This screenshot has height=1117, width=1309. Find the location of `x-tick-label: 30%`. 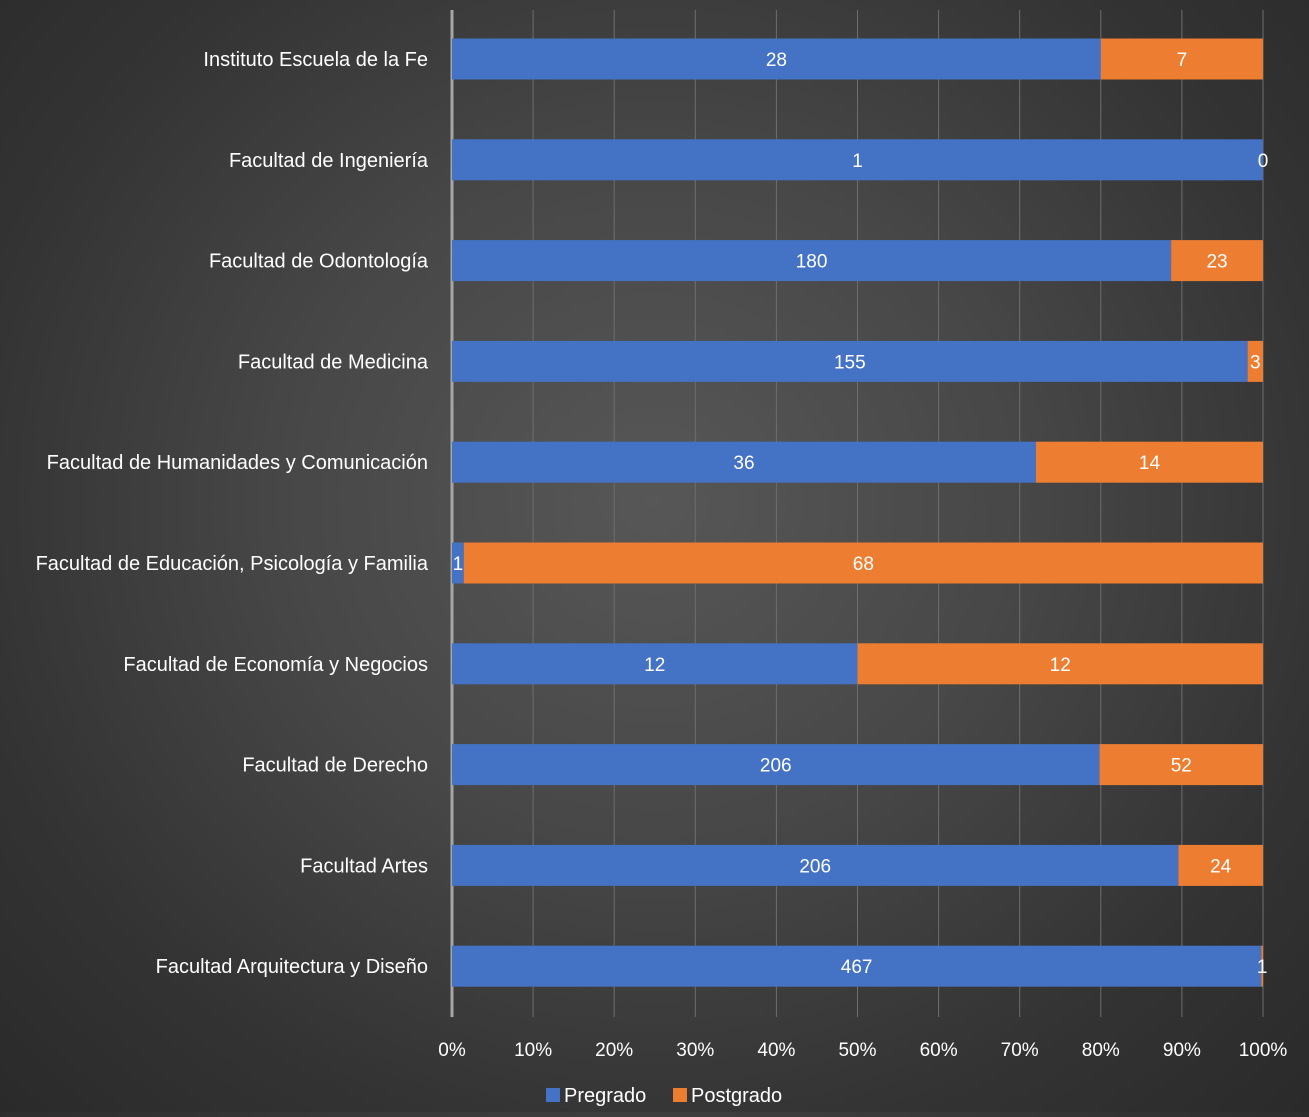

x-tick-label: 30% is located at coordinates (695, 1050).